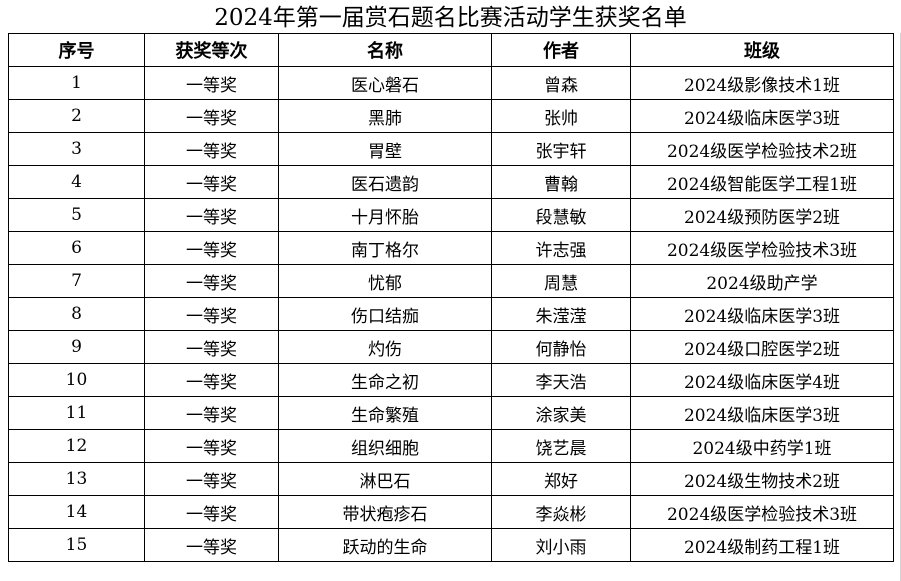 The width and height of the screenshot is (901, 581). I want to click on table-row: 13 一等奖 淋巴石 郑好 2024级生物技术2班, so click(451, 479).